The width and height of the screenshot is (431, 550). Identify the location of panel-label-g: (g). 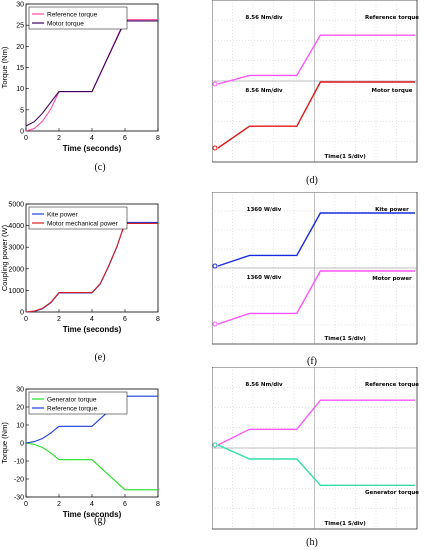
(100, 520).